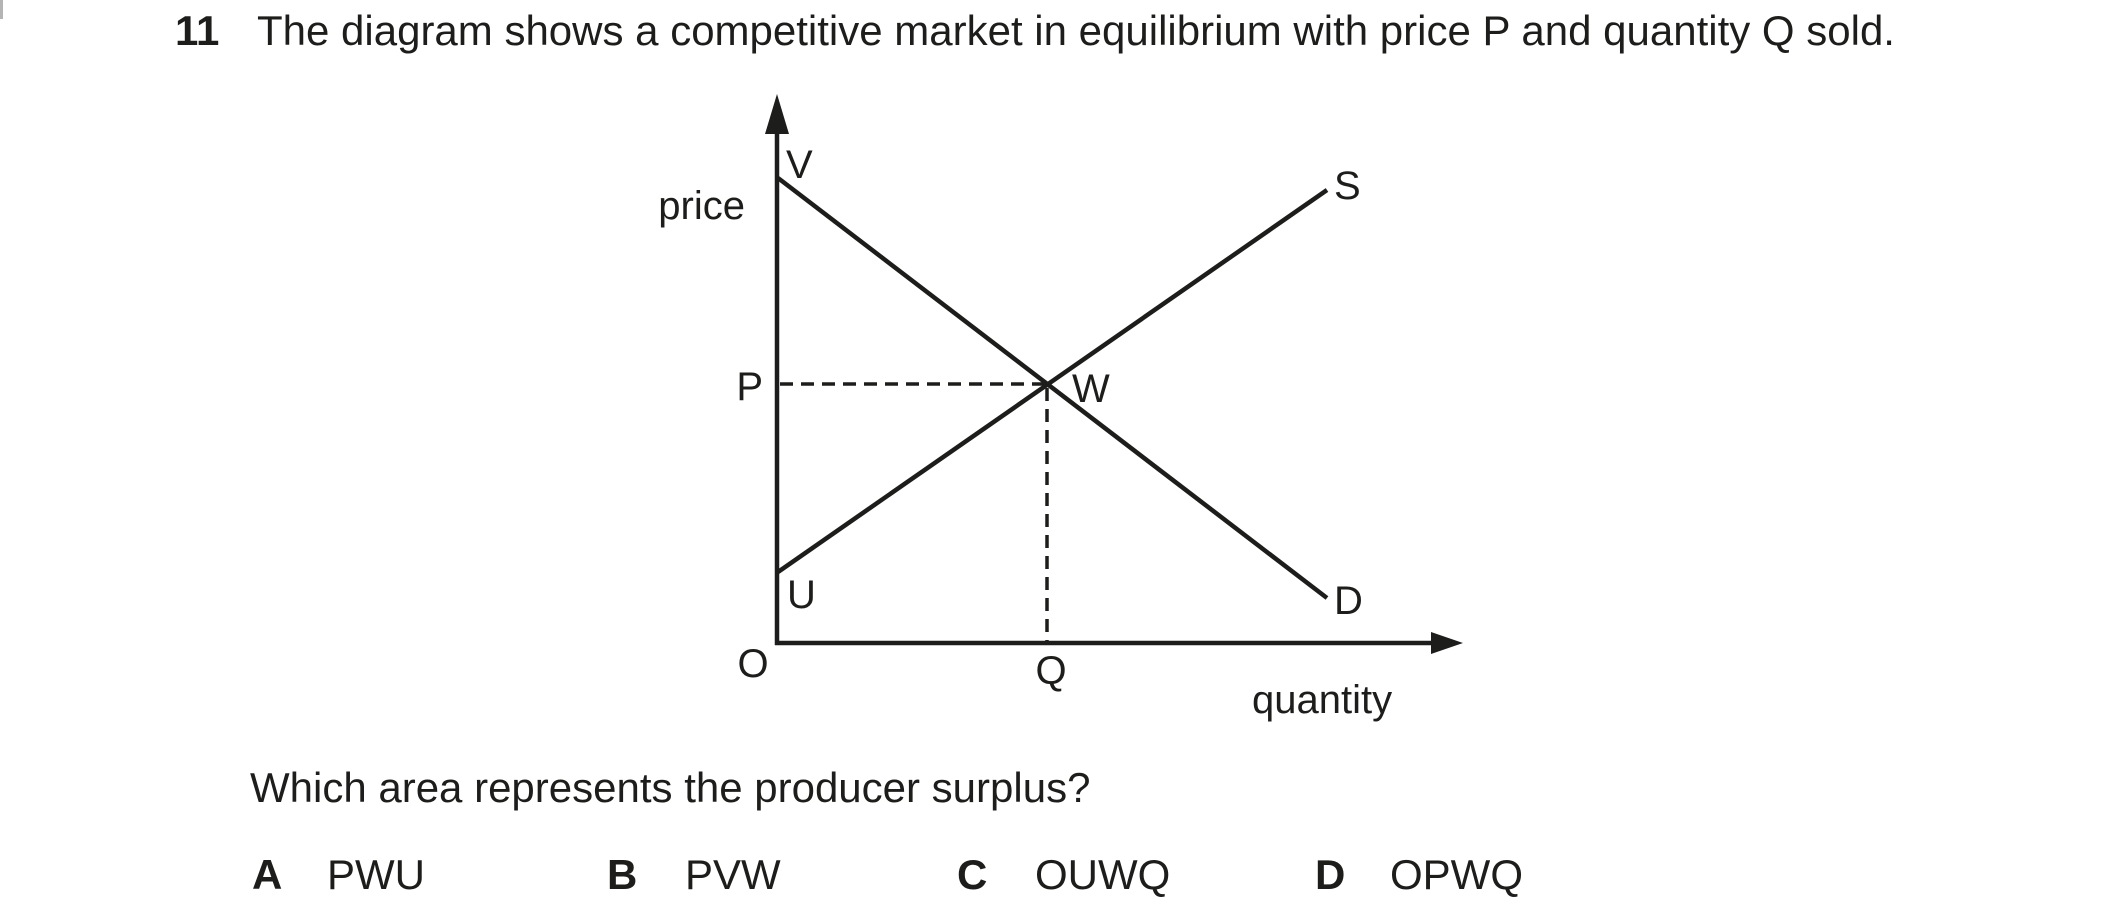  What do you see at coordinates (1330, 874) in the screenshot?
I see `option-d-letter: D` at bounding box center [1330, 874].